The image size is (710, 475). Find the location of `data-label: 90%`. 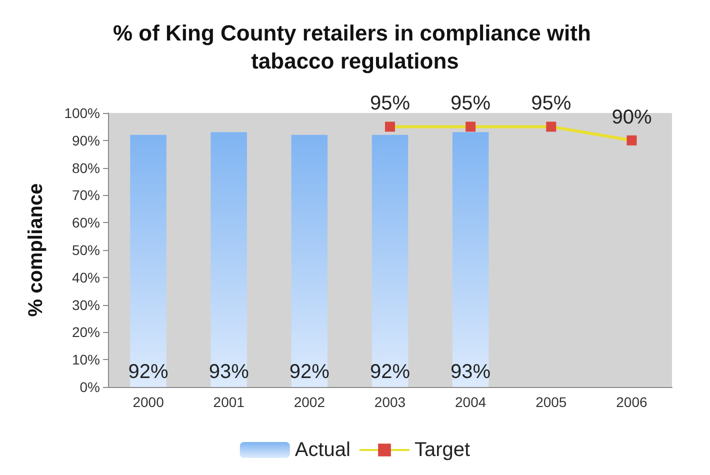

data-label: 90% is located at coordinates (632, 117).